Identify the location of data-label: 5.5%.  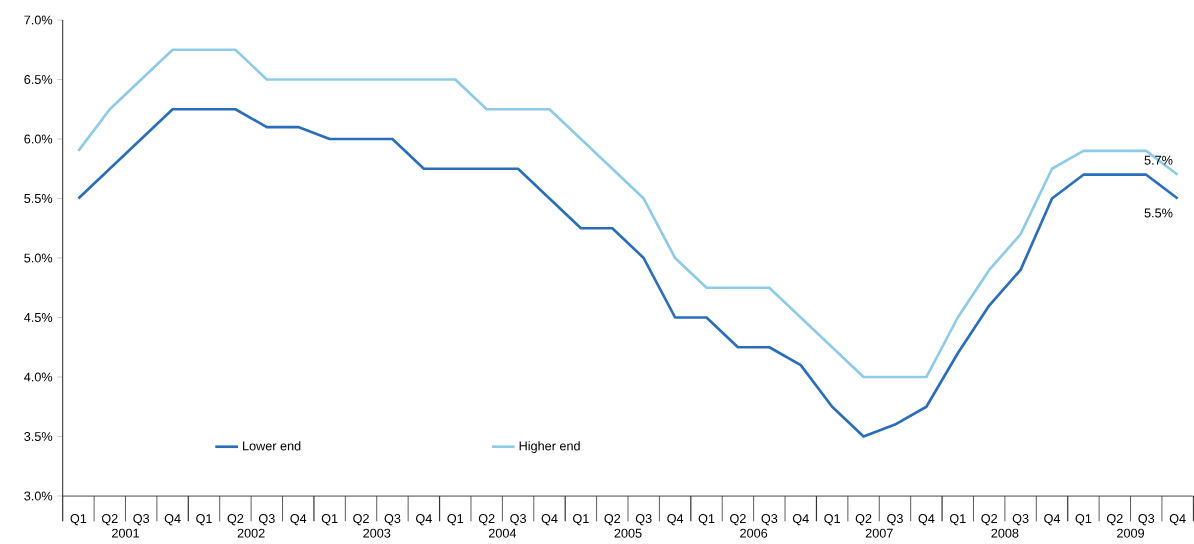
(1158, 213).